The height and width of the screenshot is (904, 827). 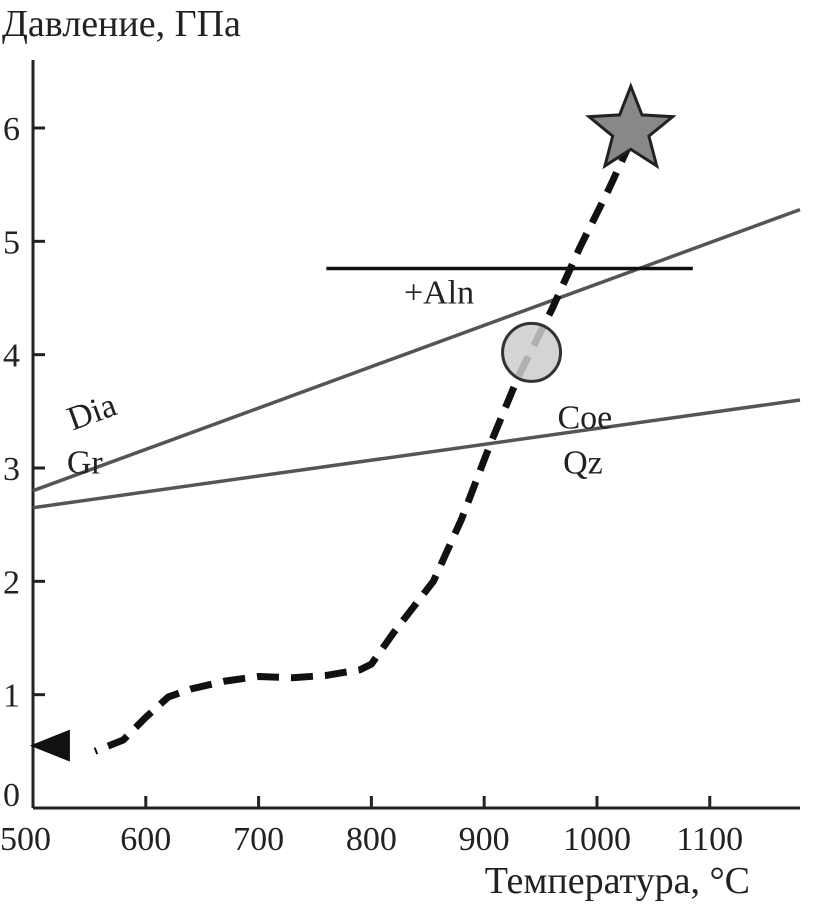 I want to click on x-ticks: 500 600 700 800 900 1000 1100, so click(x=371, y=827).